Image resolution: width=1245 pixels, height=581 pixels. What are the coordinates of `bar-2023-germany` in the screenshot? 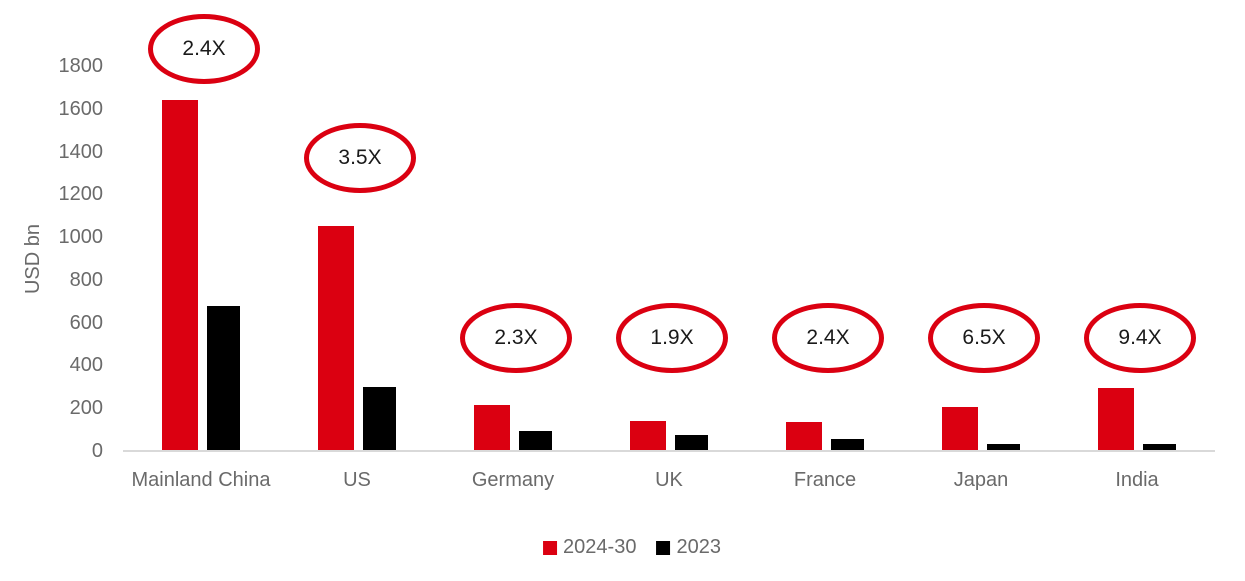 It's located at (535, 440).